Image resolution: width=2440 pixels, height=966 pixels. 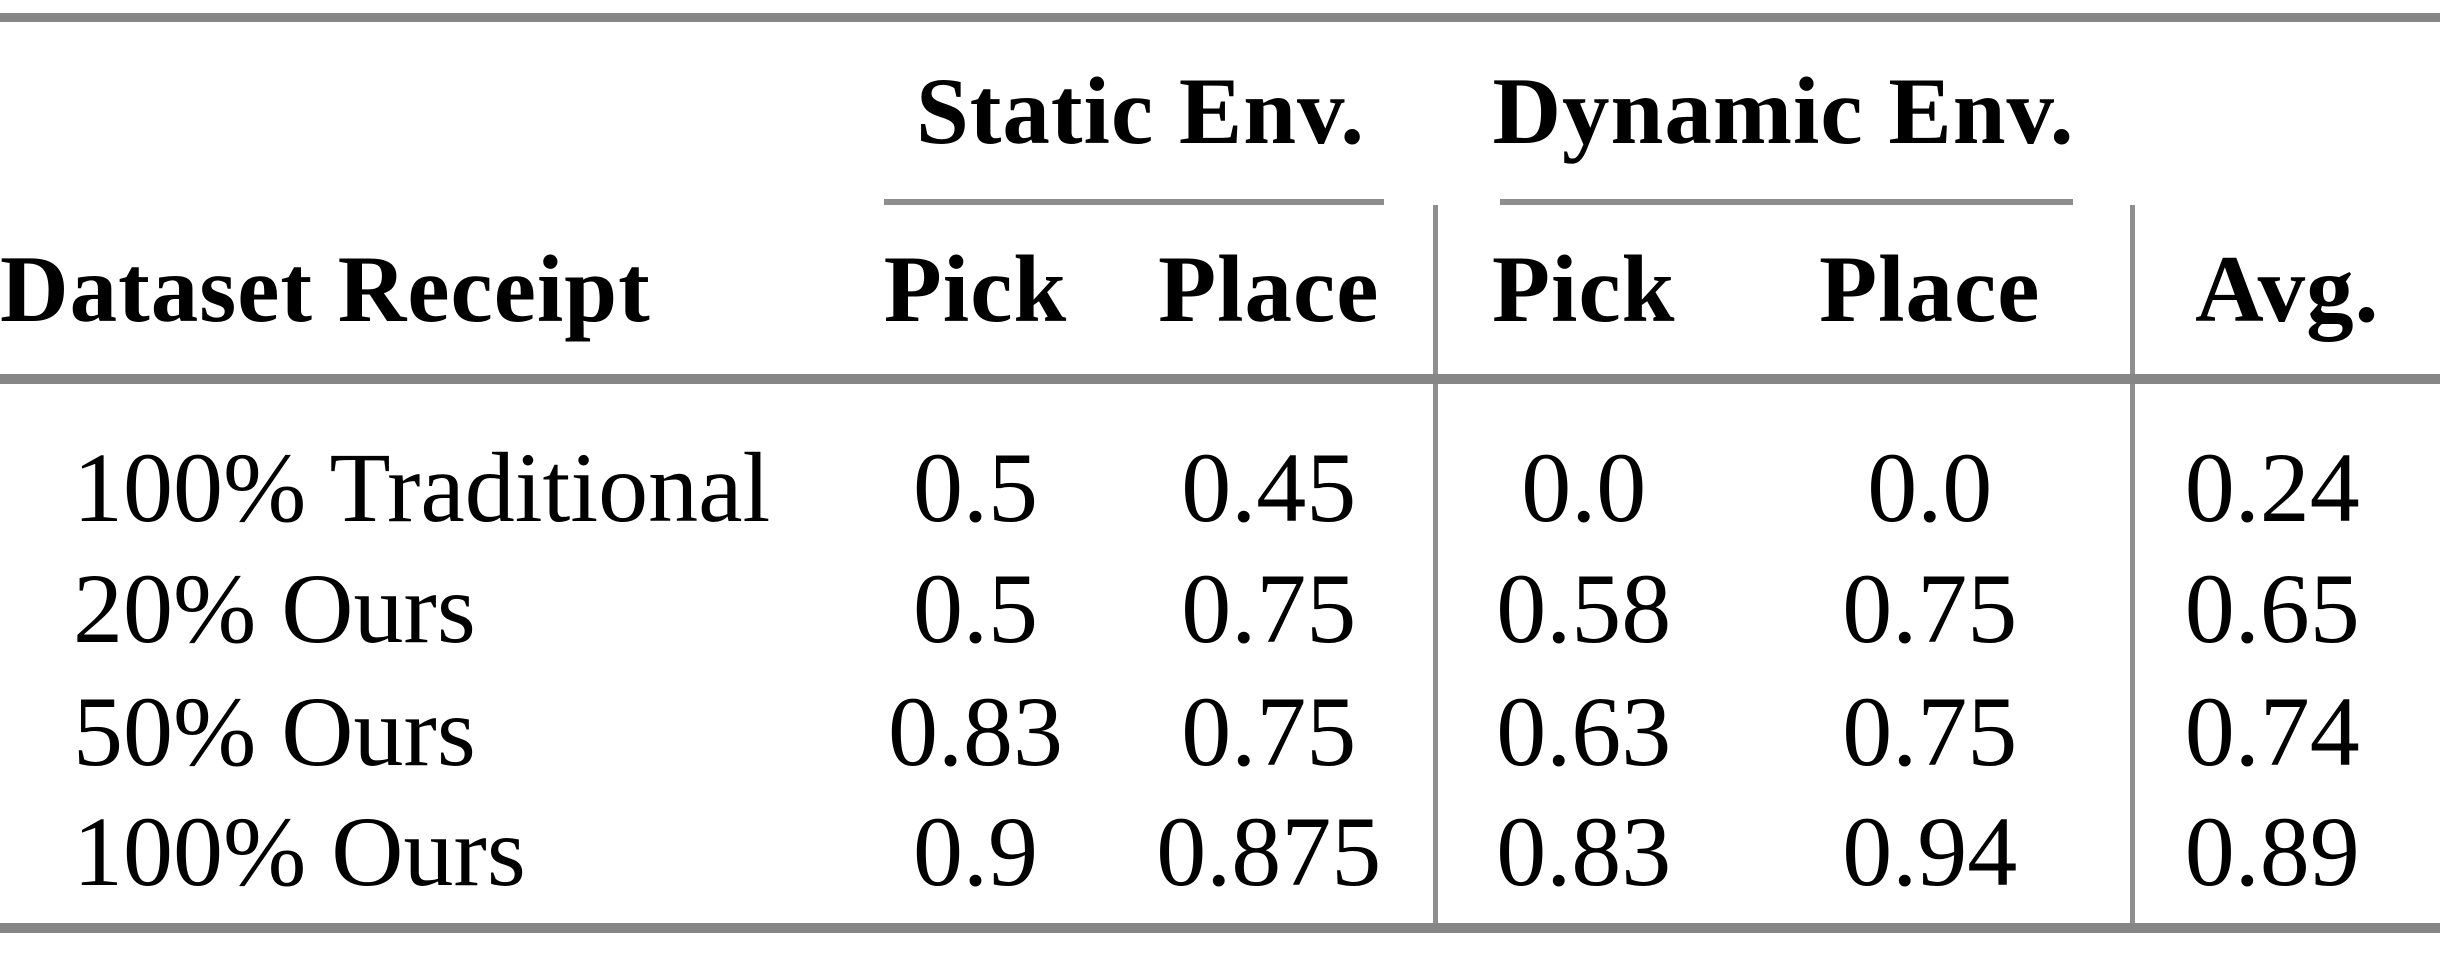 What do you see at coordinates (975, 851) in the screenshot?
I see `static-pick-value: 0.9` at bounding box center [975, 851].